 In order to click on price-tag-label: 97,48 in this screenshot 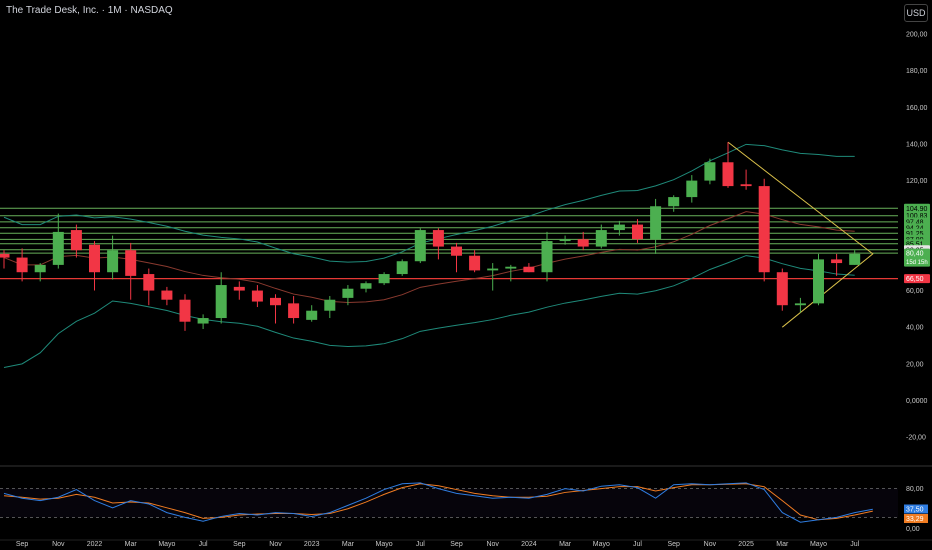, I will do `click(915, 222)`.